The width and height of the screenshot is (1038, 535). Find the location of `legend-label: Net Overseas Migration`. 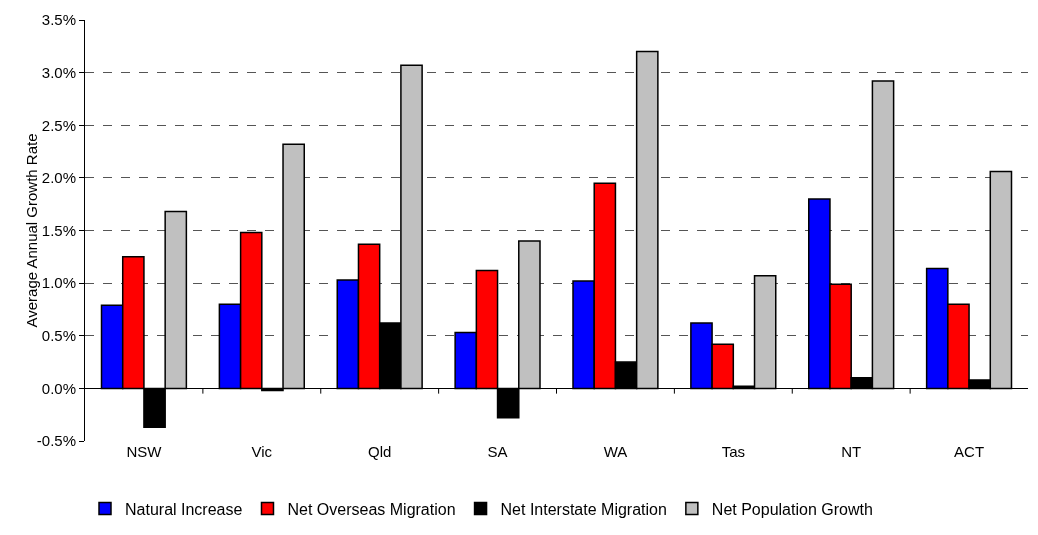

legend-label: Net Overseas Migration is located at coordinates (371, 509).